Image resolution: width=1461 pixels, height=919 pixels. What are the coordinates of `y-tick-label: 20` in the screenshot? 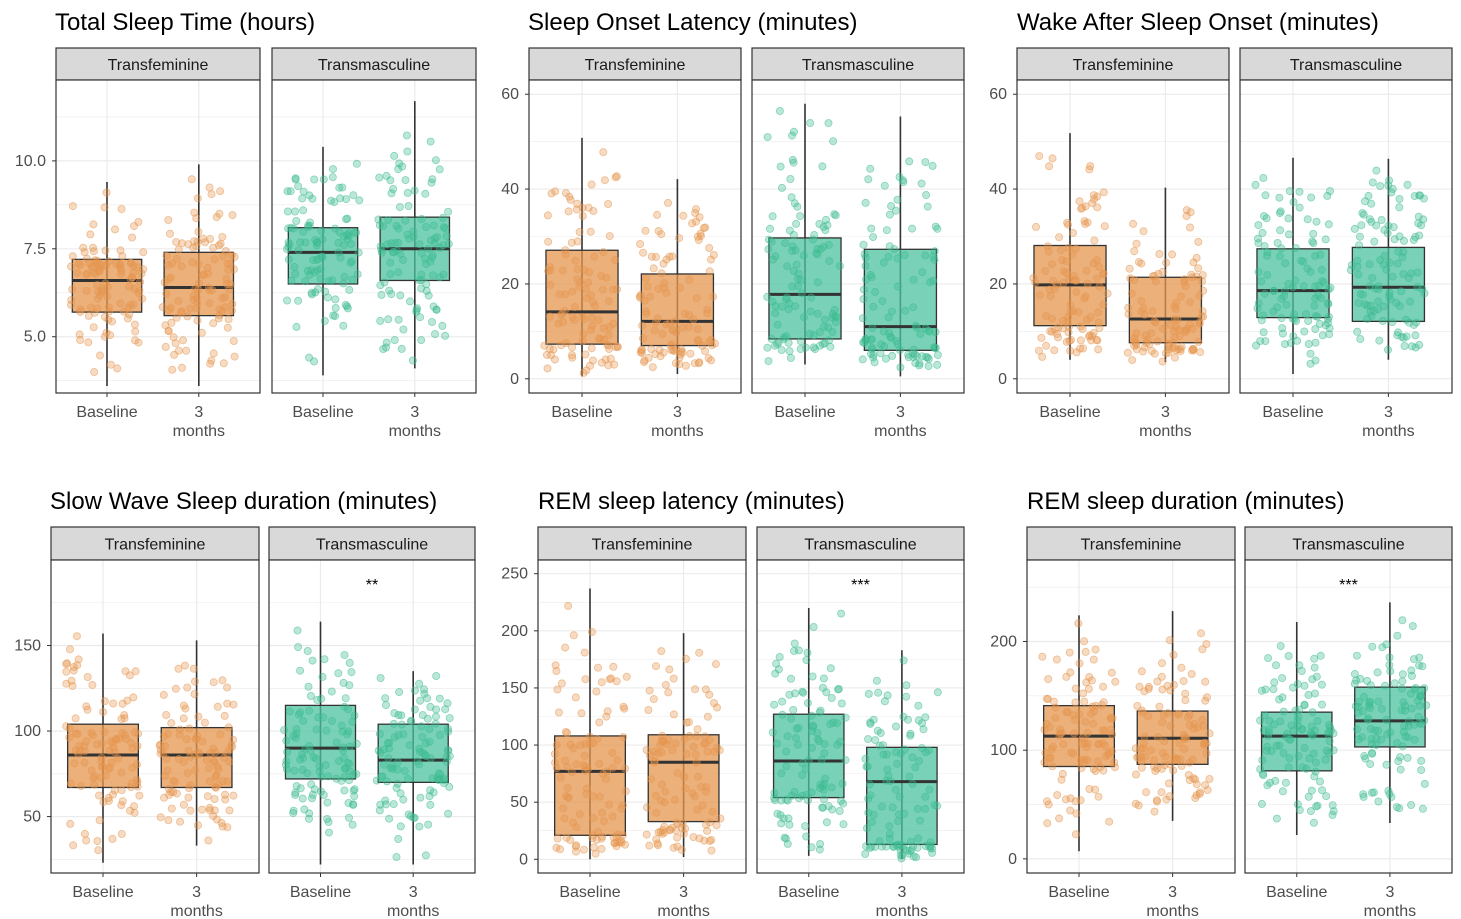 It's located at (998, 284).